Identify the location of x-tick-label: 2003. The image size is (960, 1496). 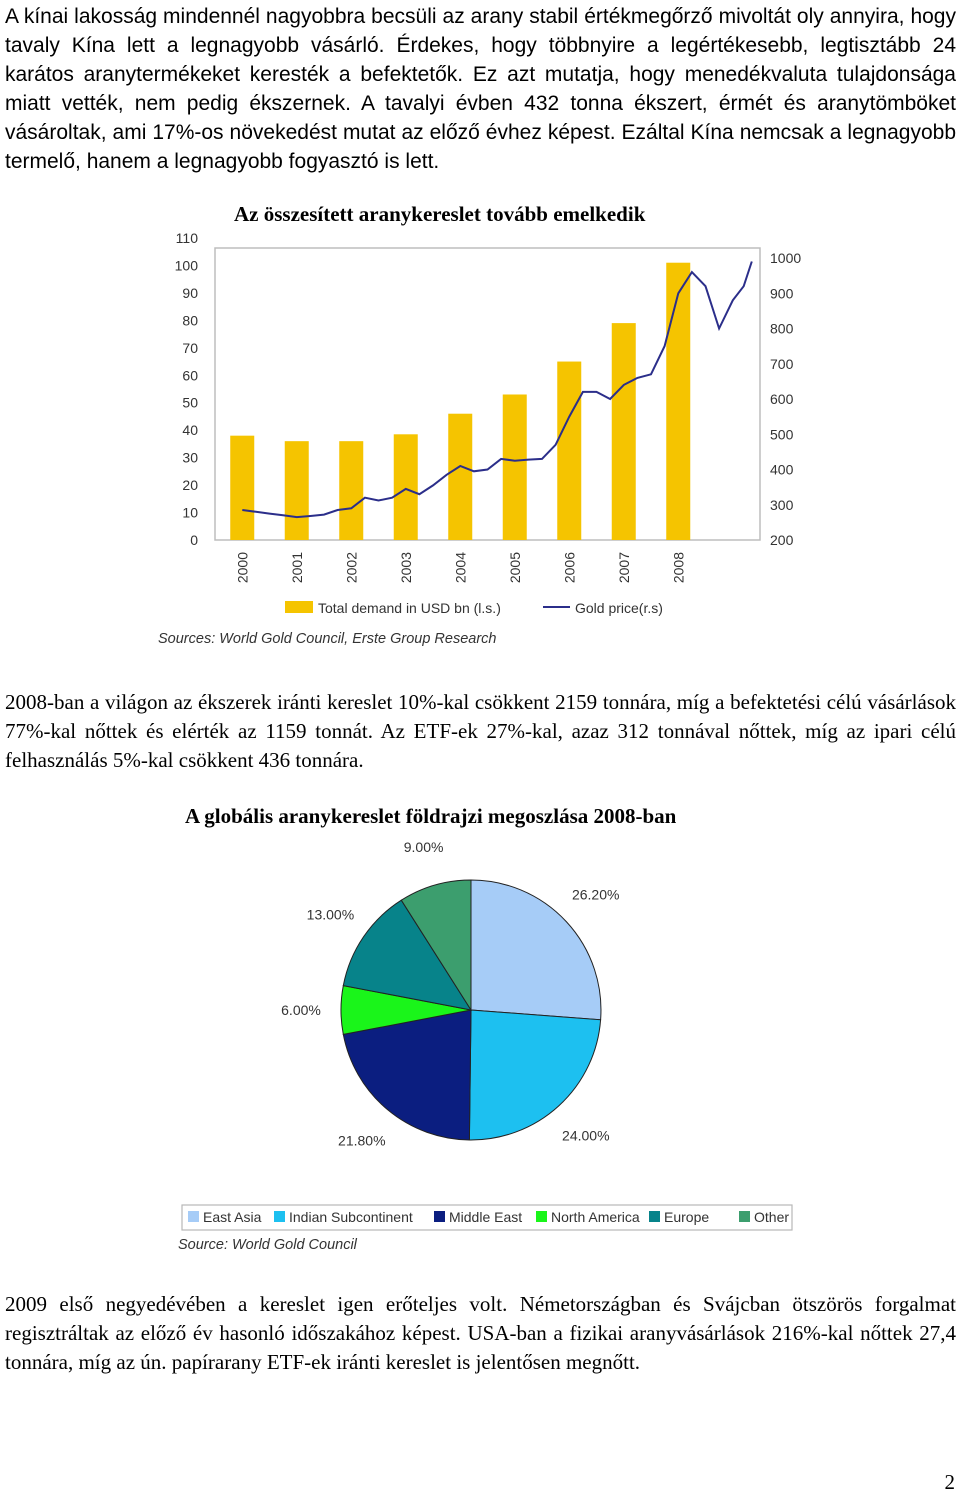
(406, 567).